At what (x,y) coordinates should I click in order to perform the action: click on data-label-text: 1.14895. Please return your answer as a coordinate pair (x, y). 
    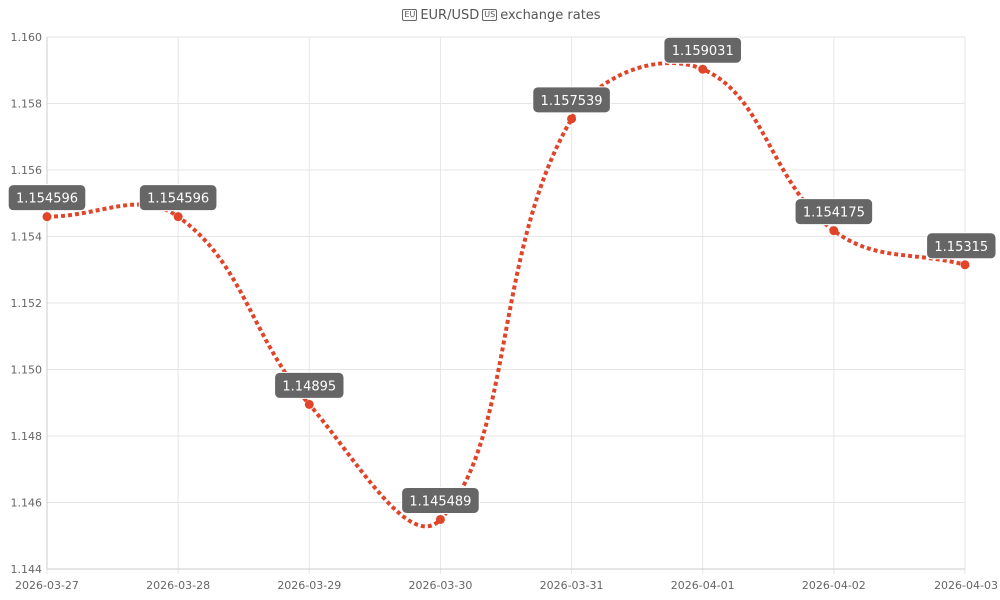
    Looking at the image, I should click on (309, 386).